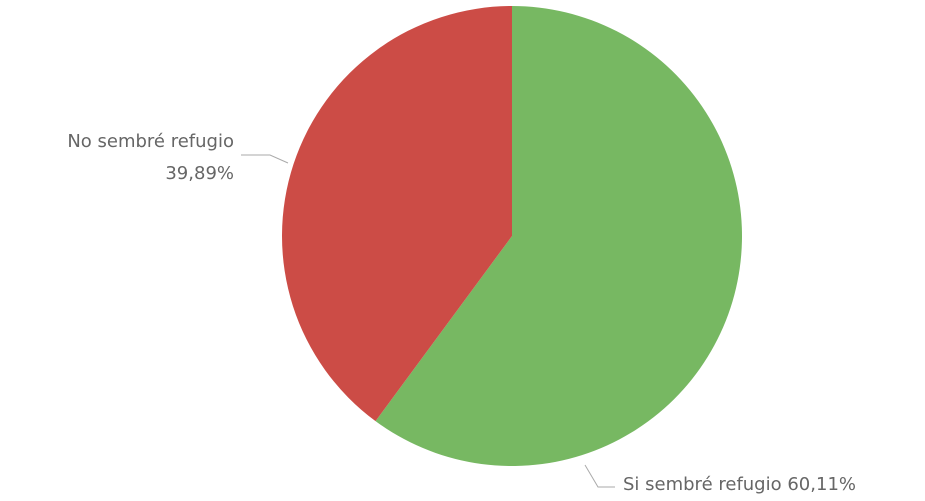 This screenshot has height=501, width=925. What do you see at coordinates (199, 173) in the screenshot?
I see `value-label: 39,89%` at bounding box center [199, 173].